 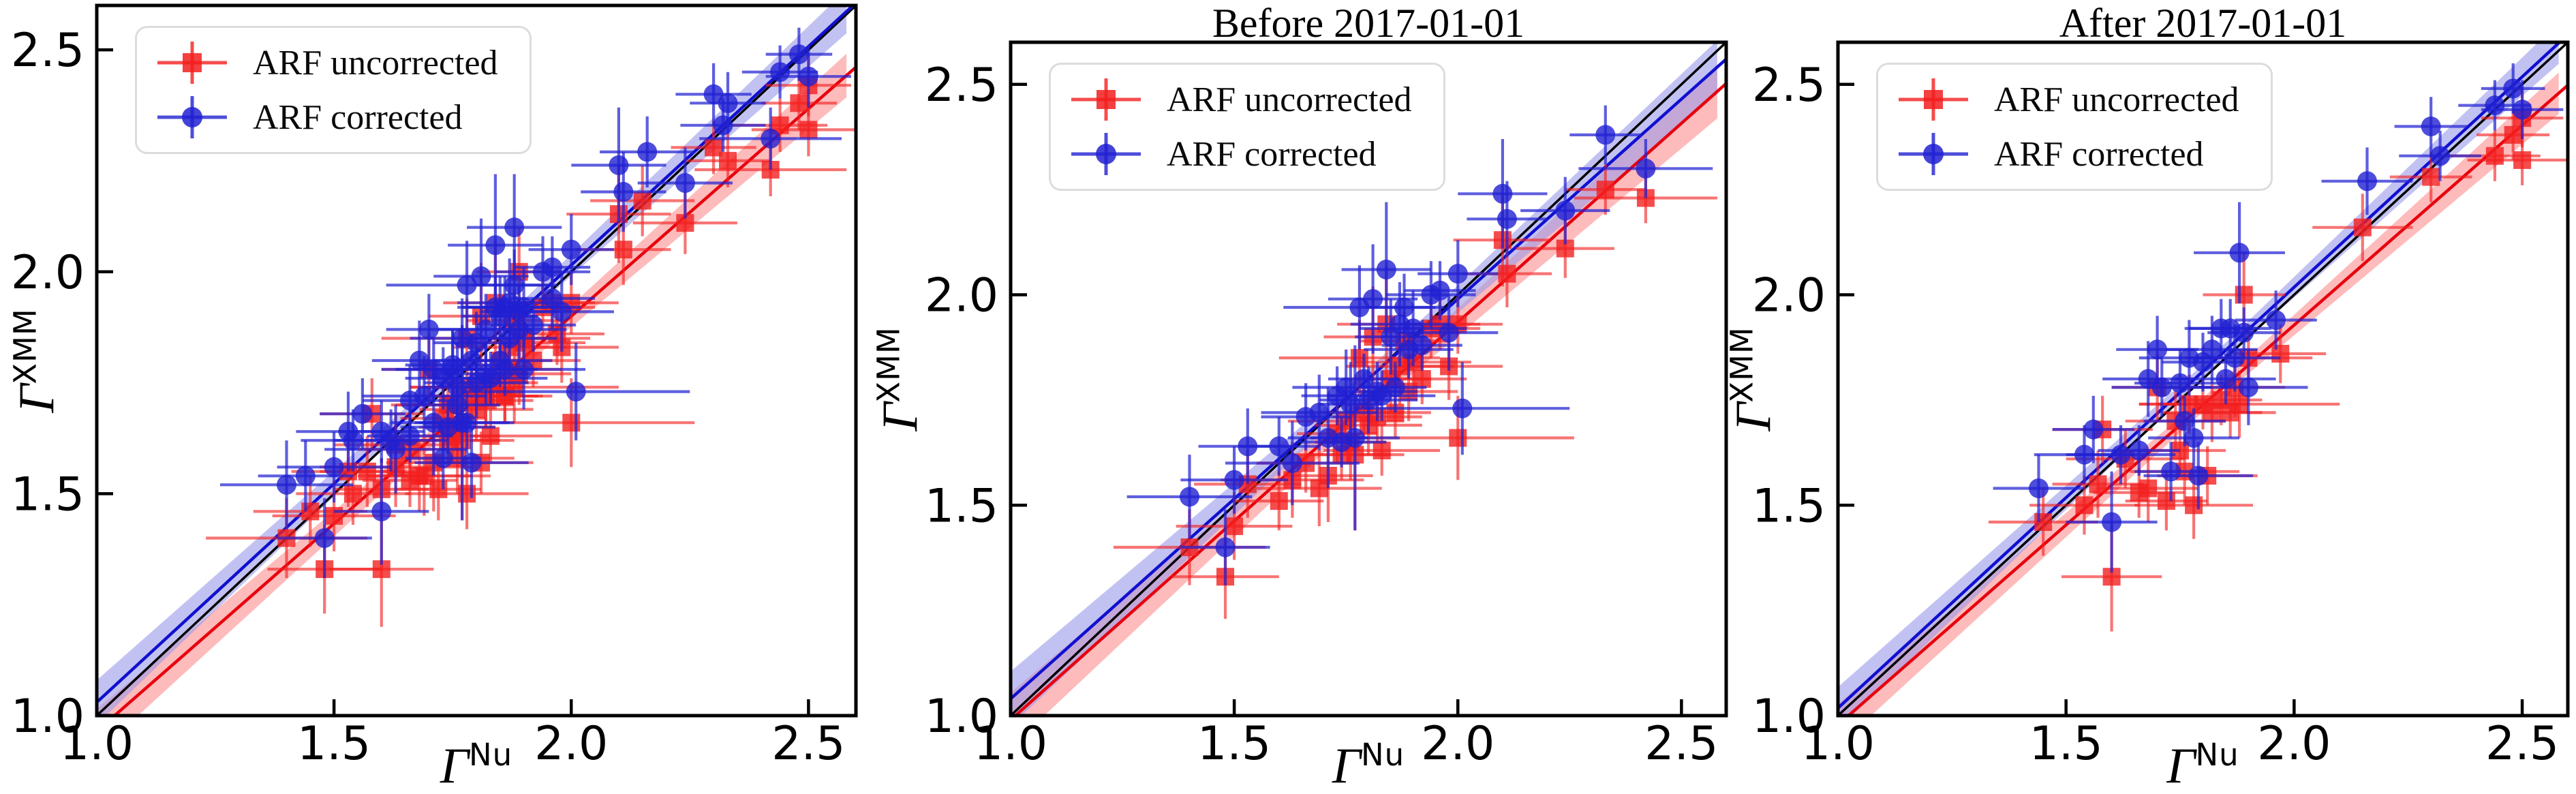 I want to click on panel-title: Before 2017-01-01, so click(x=1368, y=23).